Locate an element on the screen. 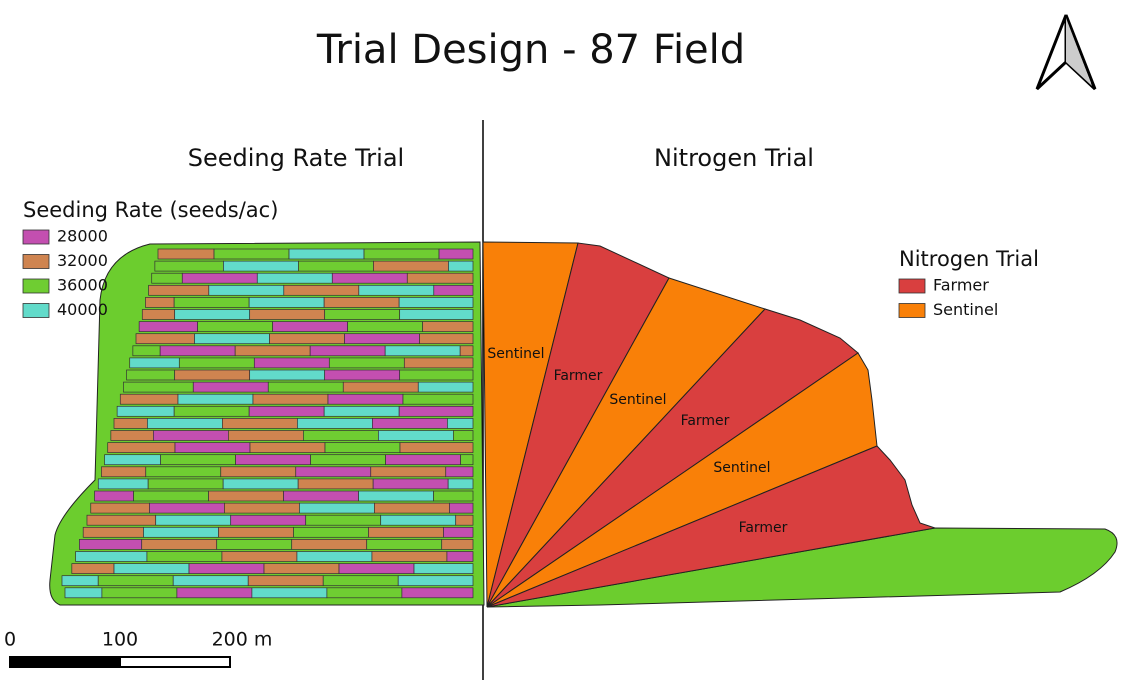 The image size is (1122, 680). wedge-label: Farmer is located at coordinates (578, 376).